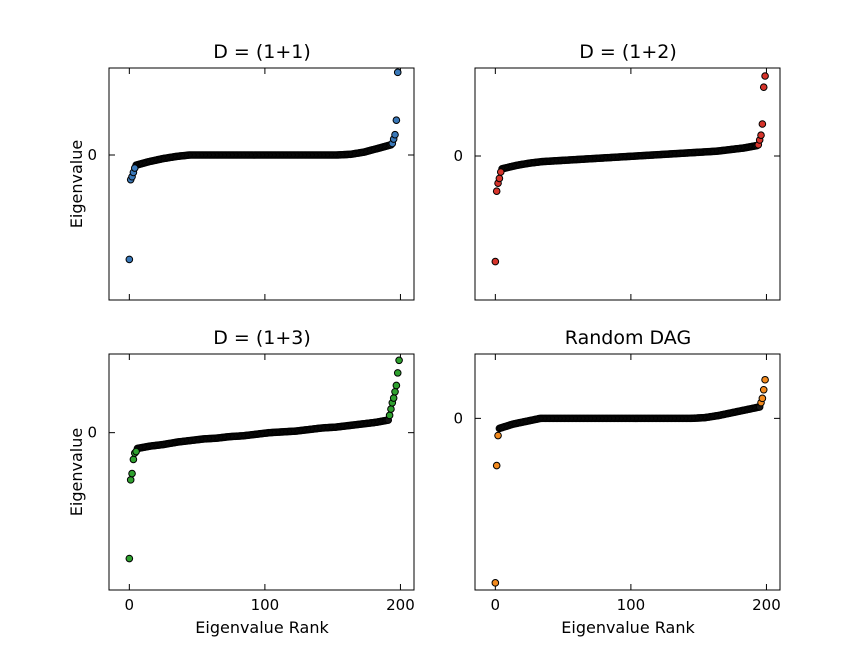  I want to click on panel-title: D = (1+3), so click(262, 338).